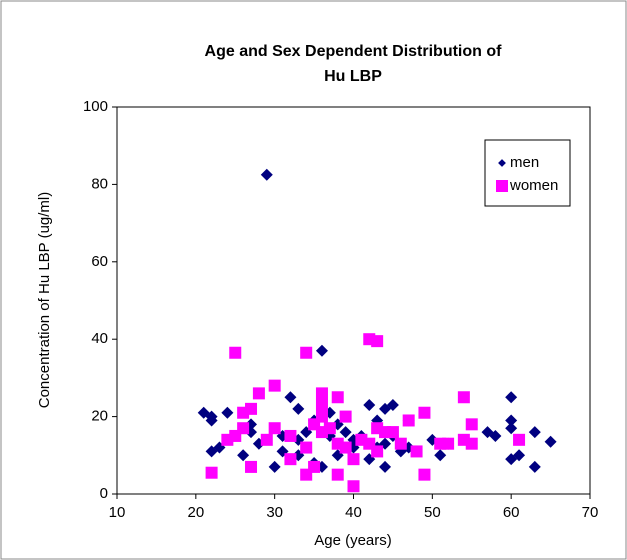  Describe the element at coordinates (99, 261) in the screenshot. I see `y-tick-label: 60` at that location.